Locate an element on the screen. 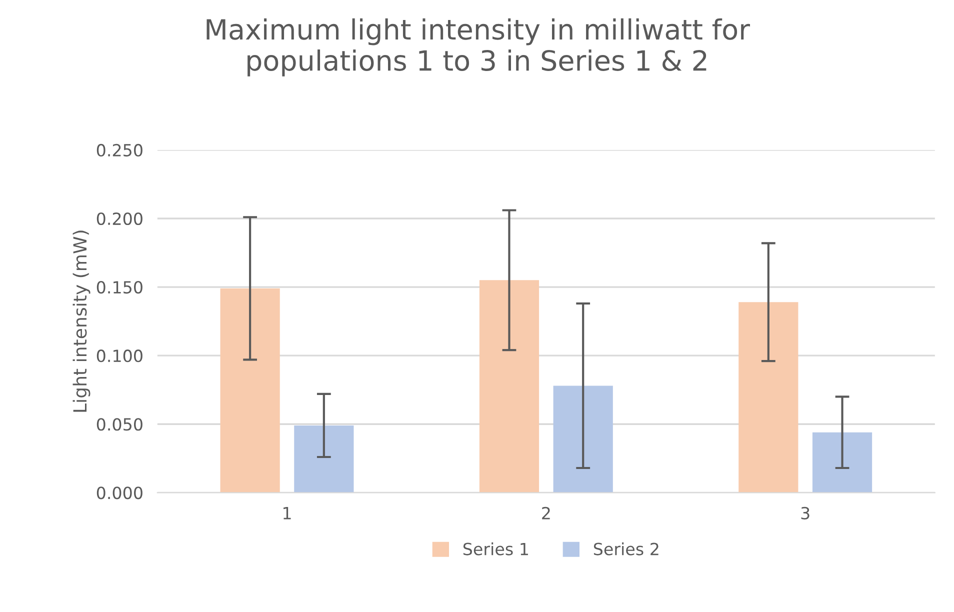 This screenshot has width=954, height=612. y-axis-title: Light intensity (mW) is located at coordinates (81, 321).